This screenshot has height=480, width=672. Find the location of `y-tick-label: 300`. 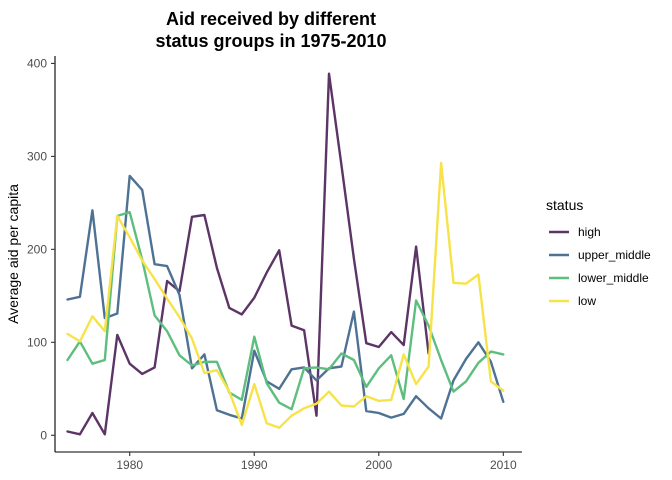

y-tick-label: 300 is located at coordinates (37, 156).